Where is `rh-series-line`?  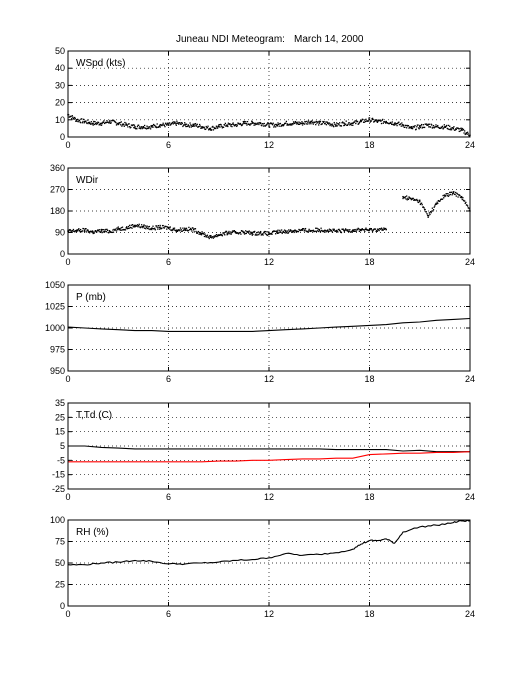
rh-series-line is located at coordinates (269, 542).